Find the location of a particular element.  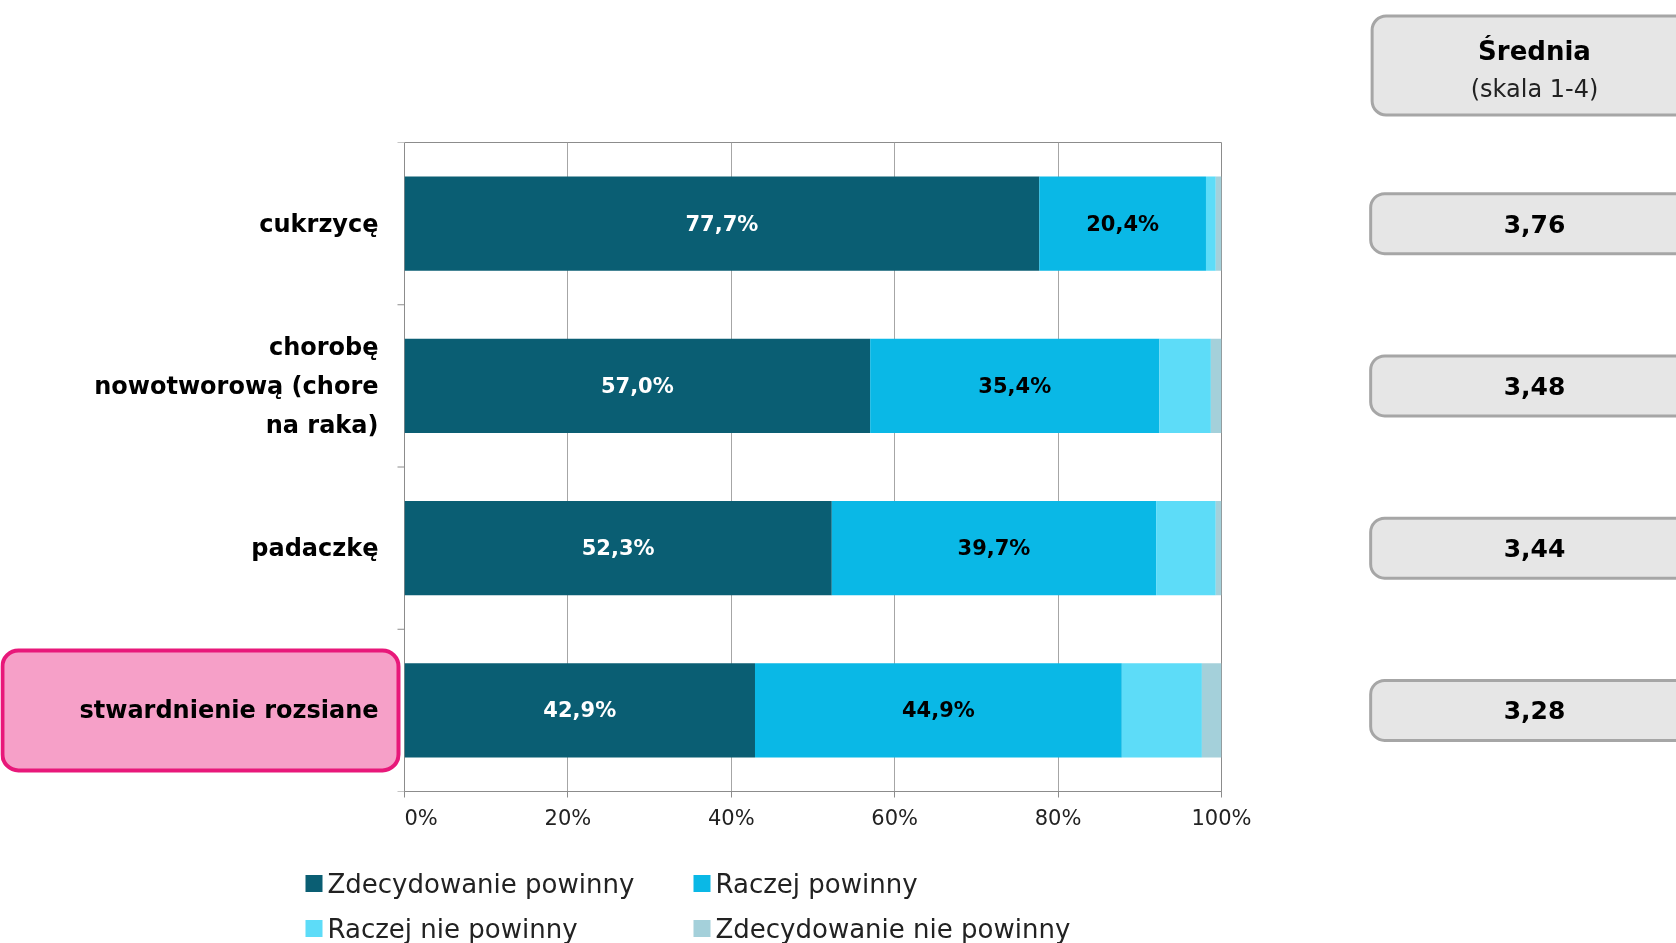

x-tick-label: 0% is located at coordinates (421, 817).